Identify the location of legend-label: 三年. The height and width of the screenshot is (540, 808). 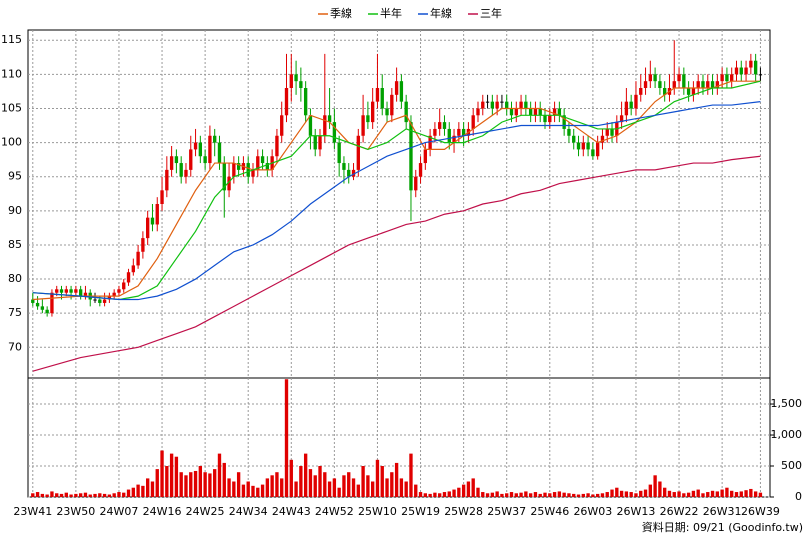
(491, 13).